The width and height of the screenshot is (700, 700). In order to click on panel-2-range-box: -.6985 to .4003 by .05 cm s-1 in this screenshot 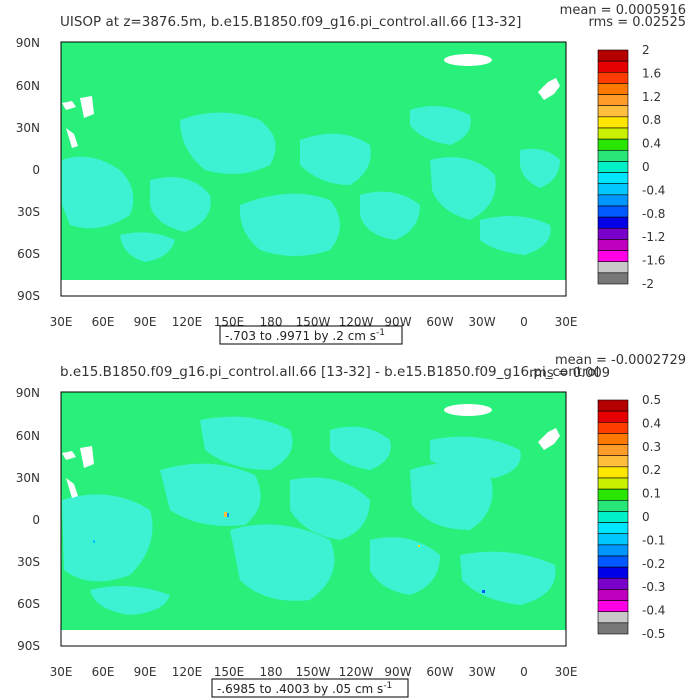, I will do `click(310, 688)`.